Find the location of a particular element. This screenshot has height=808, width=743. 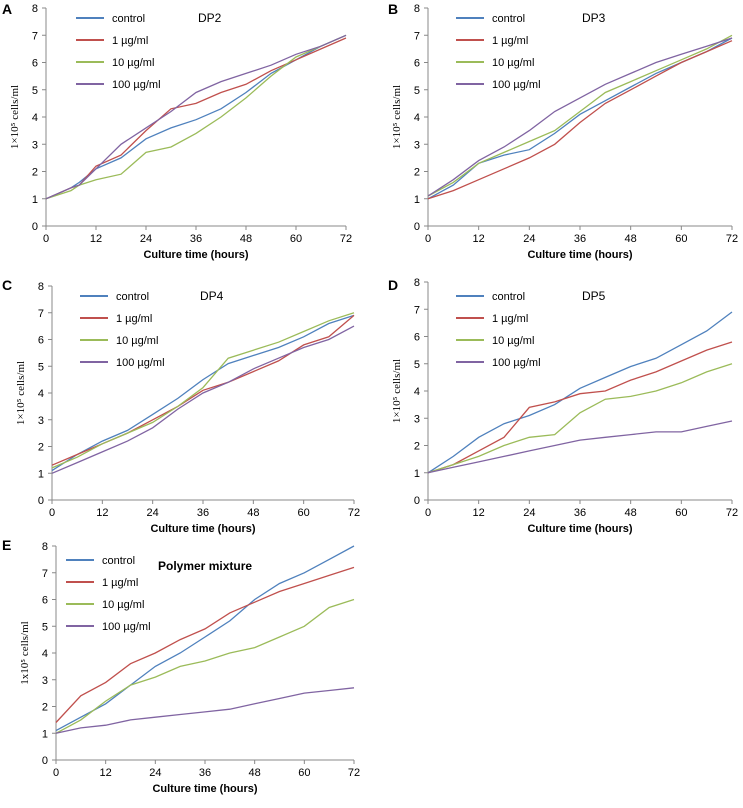

chart-title: Polymer mixture is located at coordinates (205, 566).